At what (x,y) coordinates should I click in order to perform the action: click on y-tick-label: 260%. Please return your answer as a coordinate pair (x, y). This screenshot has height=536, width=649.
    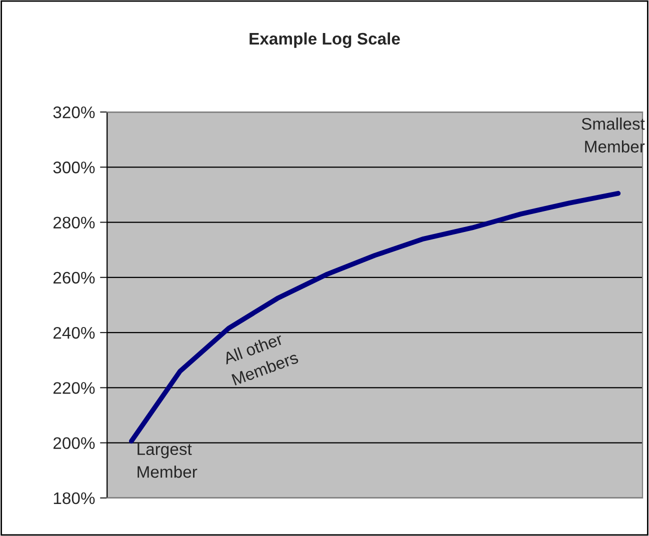
    Looking at the image, I should click on (74, 278).